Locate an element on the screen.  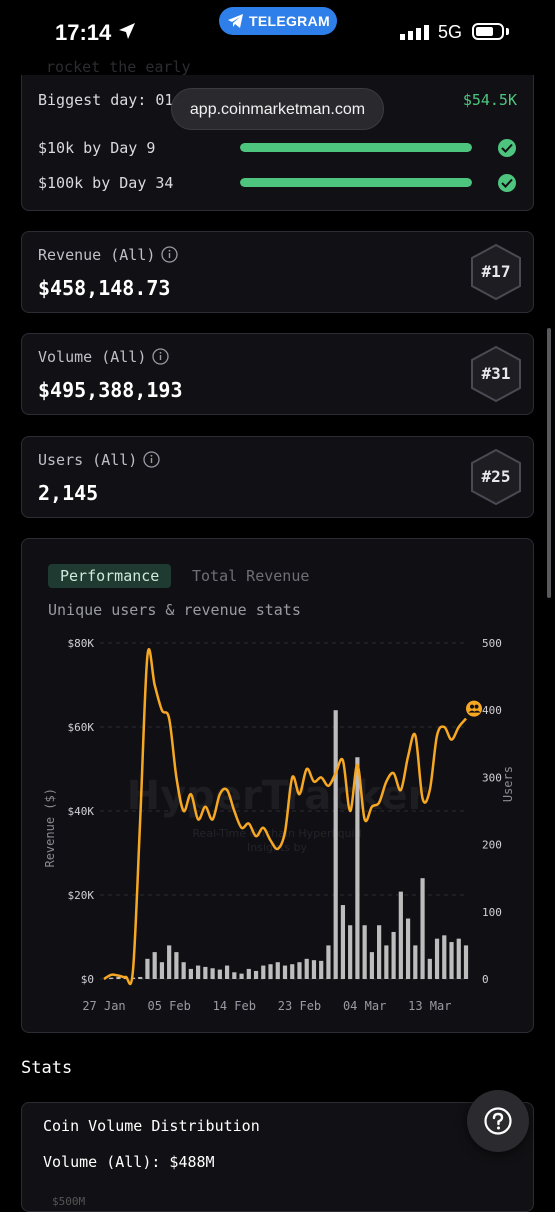
stats-section-title: Stats is located at coordinates (47, 1068).